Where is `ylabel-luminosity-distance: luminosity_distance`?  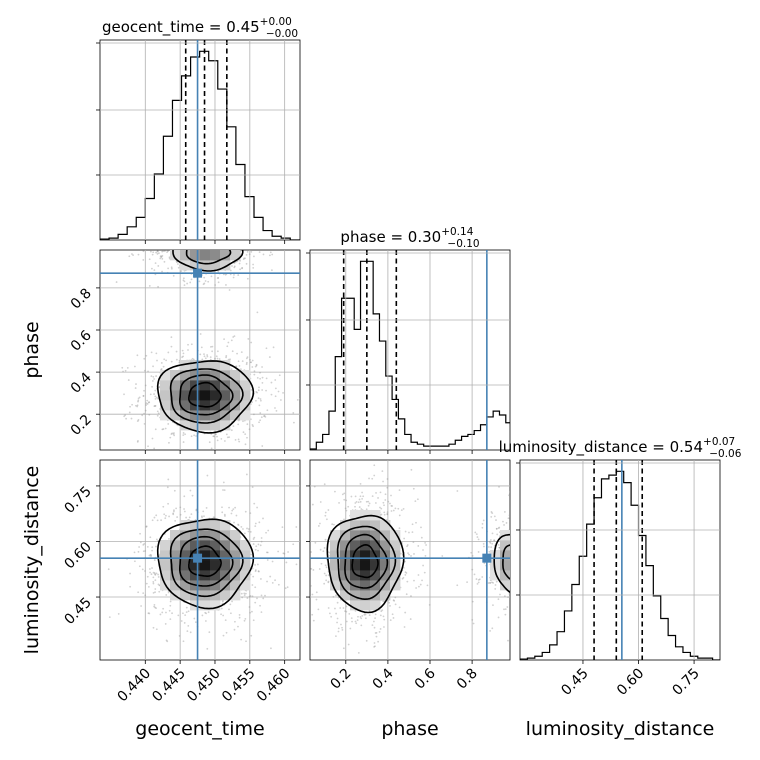 ylabel-luminosity-distance: luminosity_distance is located at coordinates (32, 560).